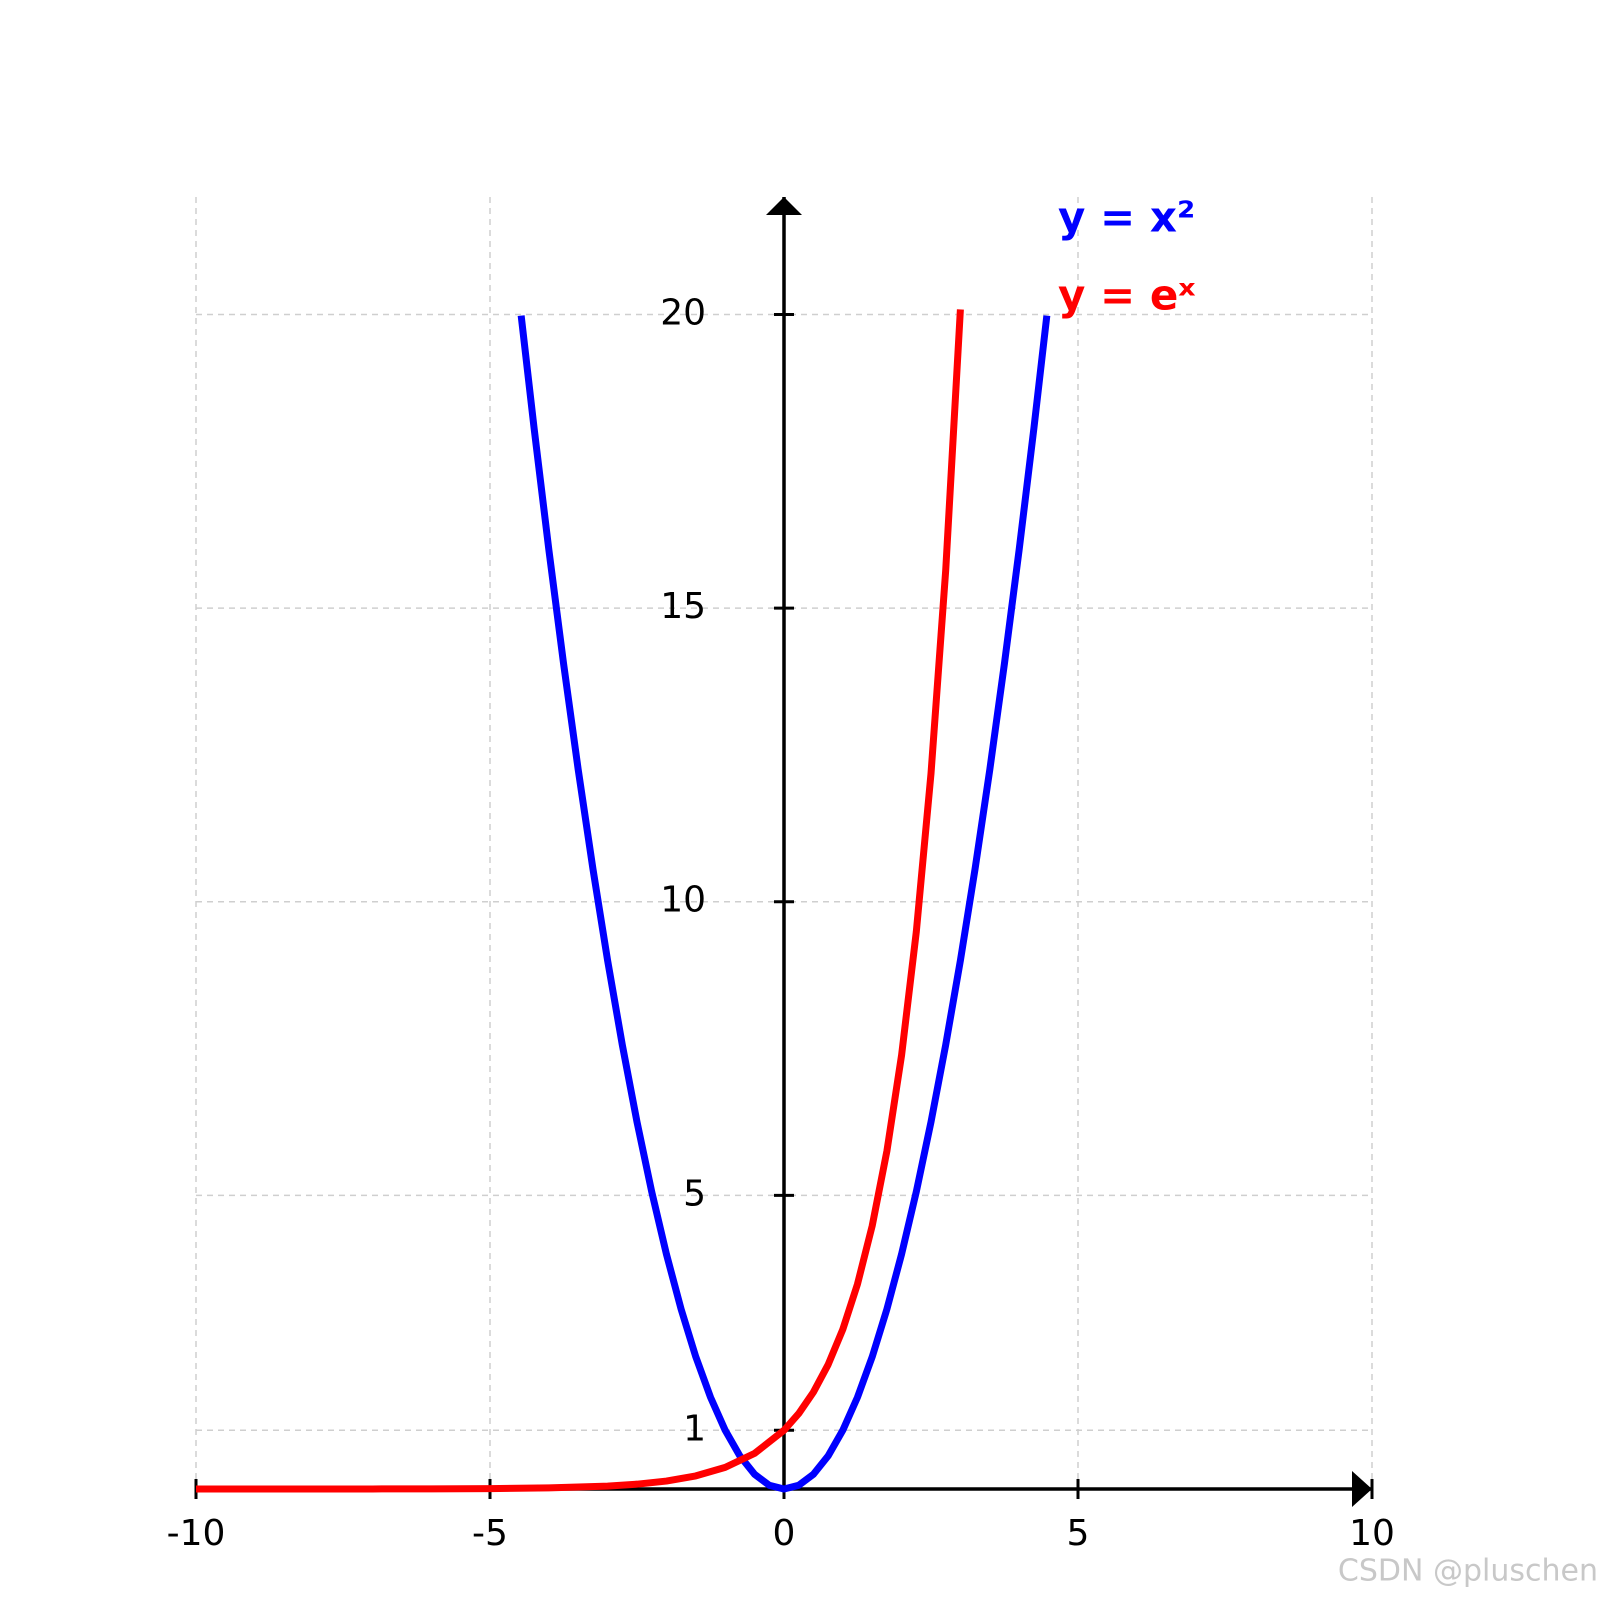  Describe the element at coordinates (683, 900) in the screenshot. I see `y-tick-label: 10` at that location.